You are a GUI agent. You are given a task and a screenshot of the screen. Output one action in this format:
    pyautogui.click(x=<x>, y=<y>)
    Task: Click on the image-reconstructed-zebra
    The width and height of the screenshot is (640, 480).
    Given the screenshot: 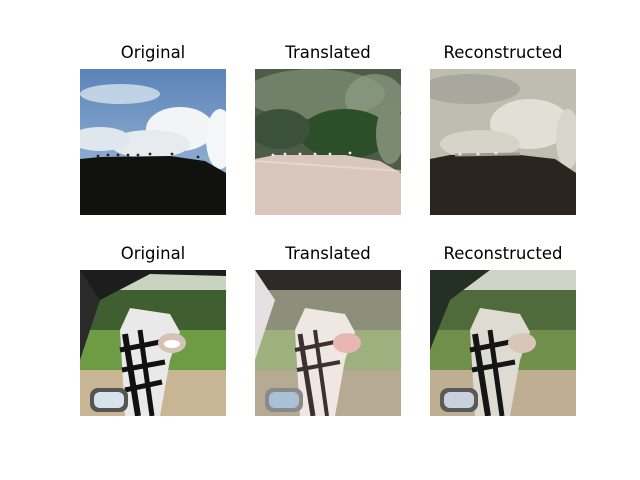 What is the action you would take?
    pyautogui.click(x=503, y=343)
    